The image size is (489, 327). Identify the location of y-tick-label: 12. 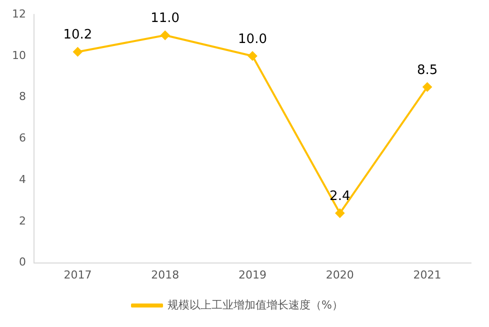
(19, 13).